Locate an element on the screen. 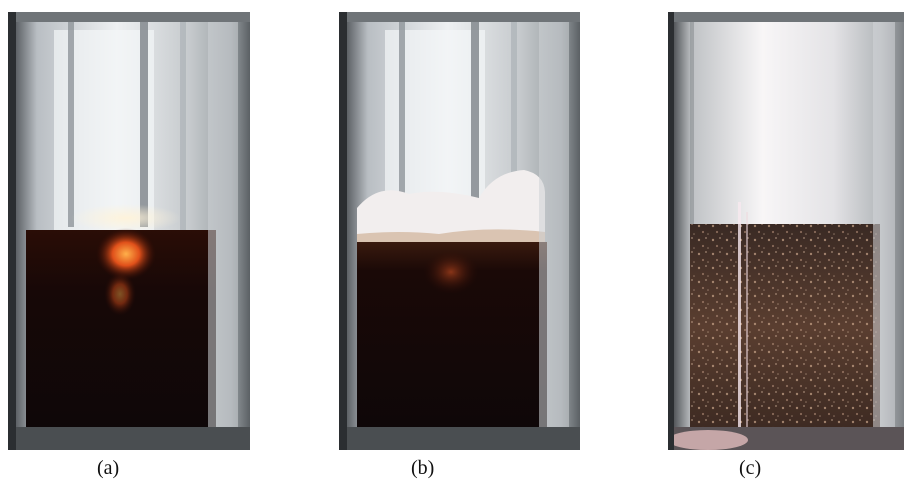  caption-a: (a) is located at coordinates (108, 468).